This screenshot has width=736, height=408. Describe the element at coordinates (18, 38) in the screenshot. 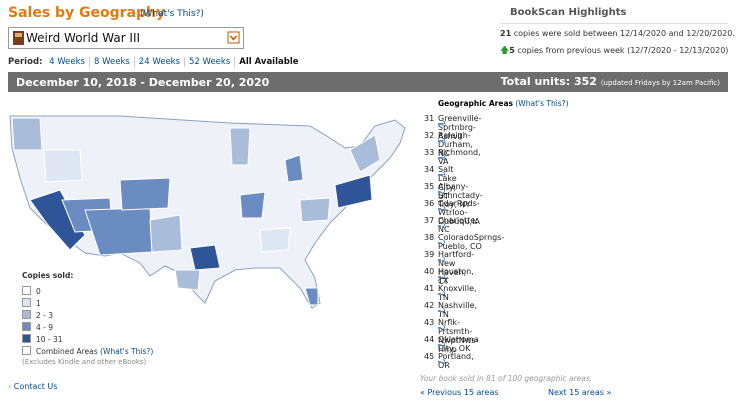

I see `book-icon` at that location.